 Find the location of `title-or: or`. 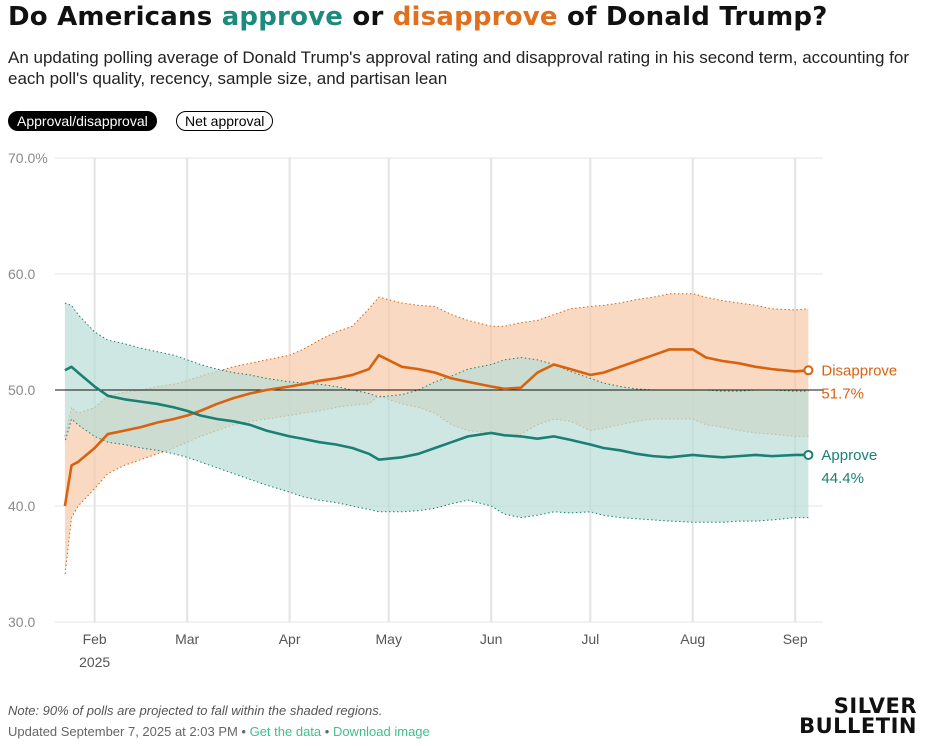

title-or: or is located at coordinates (368, 17).